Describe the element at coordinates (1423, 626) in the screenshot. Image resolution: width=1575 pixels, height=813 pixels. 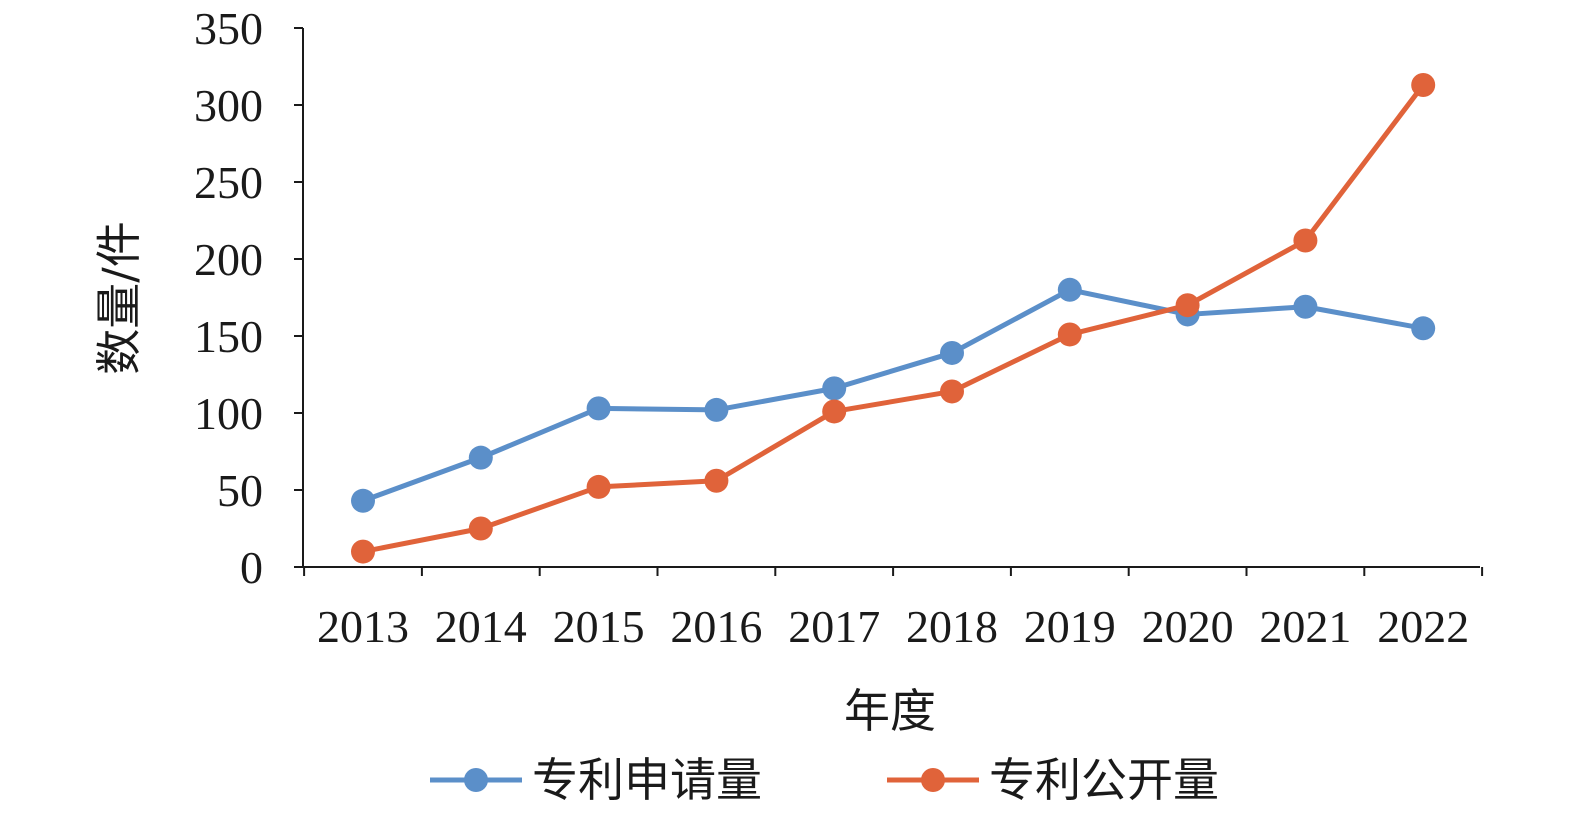
I see `x-tick-label: 2022` at that location.